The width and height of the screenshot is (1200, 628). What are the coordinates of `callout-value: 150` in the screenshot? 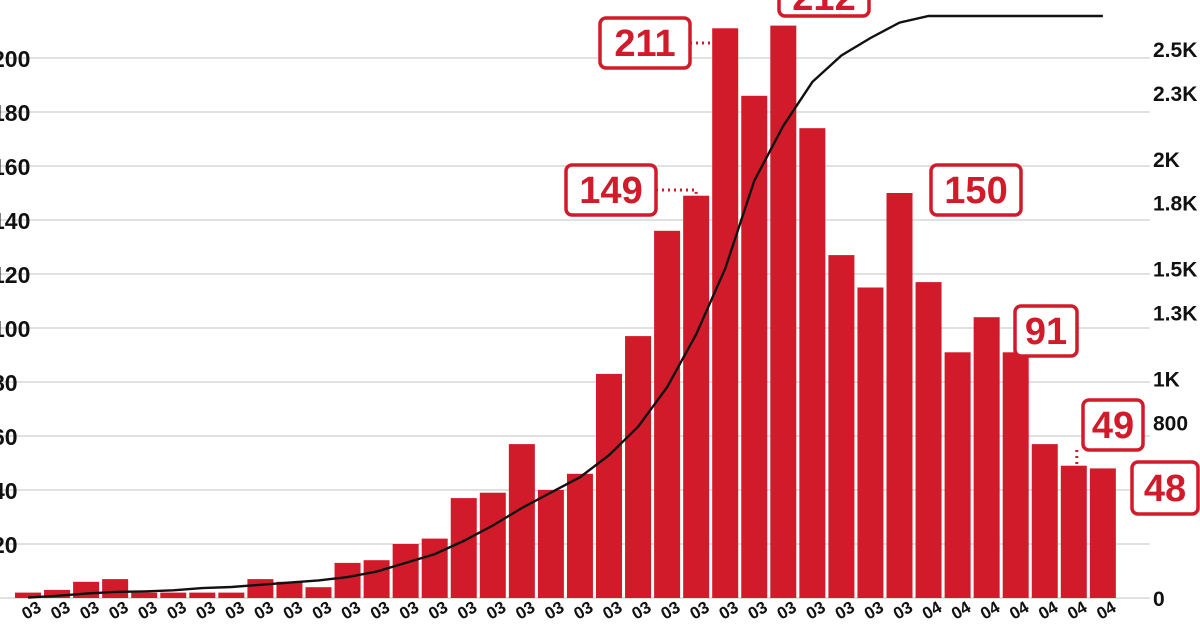 It's located at (975, 191).